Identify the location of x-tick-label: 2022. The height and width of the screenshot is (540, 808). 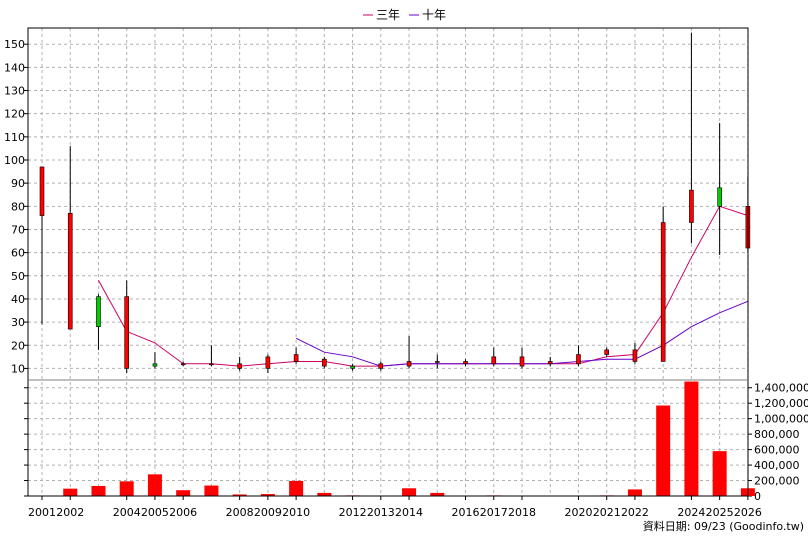
(635, 512).